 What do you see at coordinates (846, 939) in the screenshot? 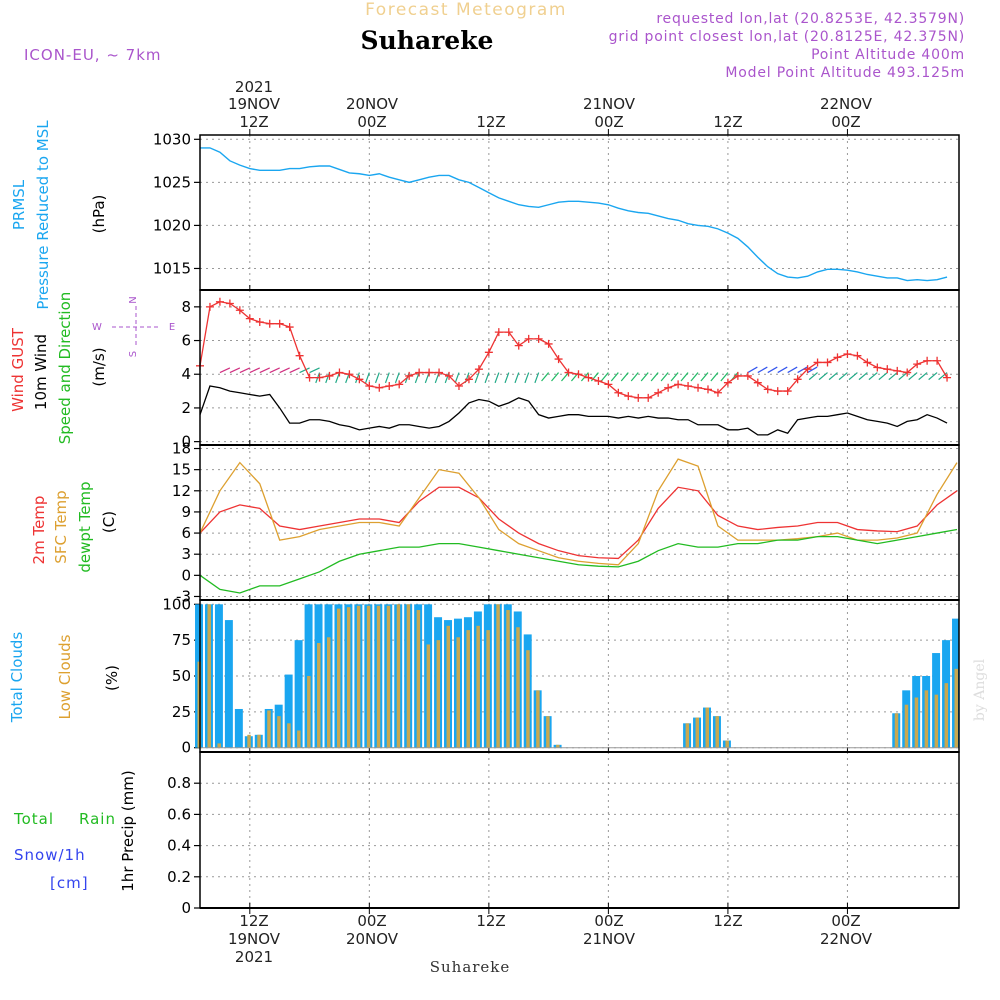
I see `bottom-tick-label: 22NOV` at bounding box center [846, 939].